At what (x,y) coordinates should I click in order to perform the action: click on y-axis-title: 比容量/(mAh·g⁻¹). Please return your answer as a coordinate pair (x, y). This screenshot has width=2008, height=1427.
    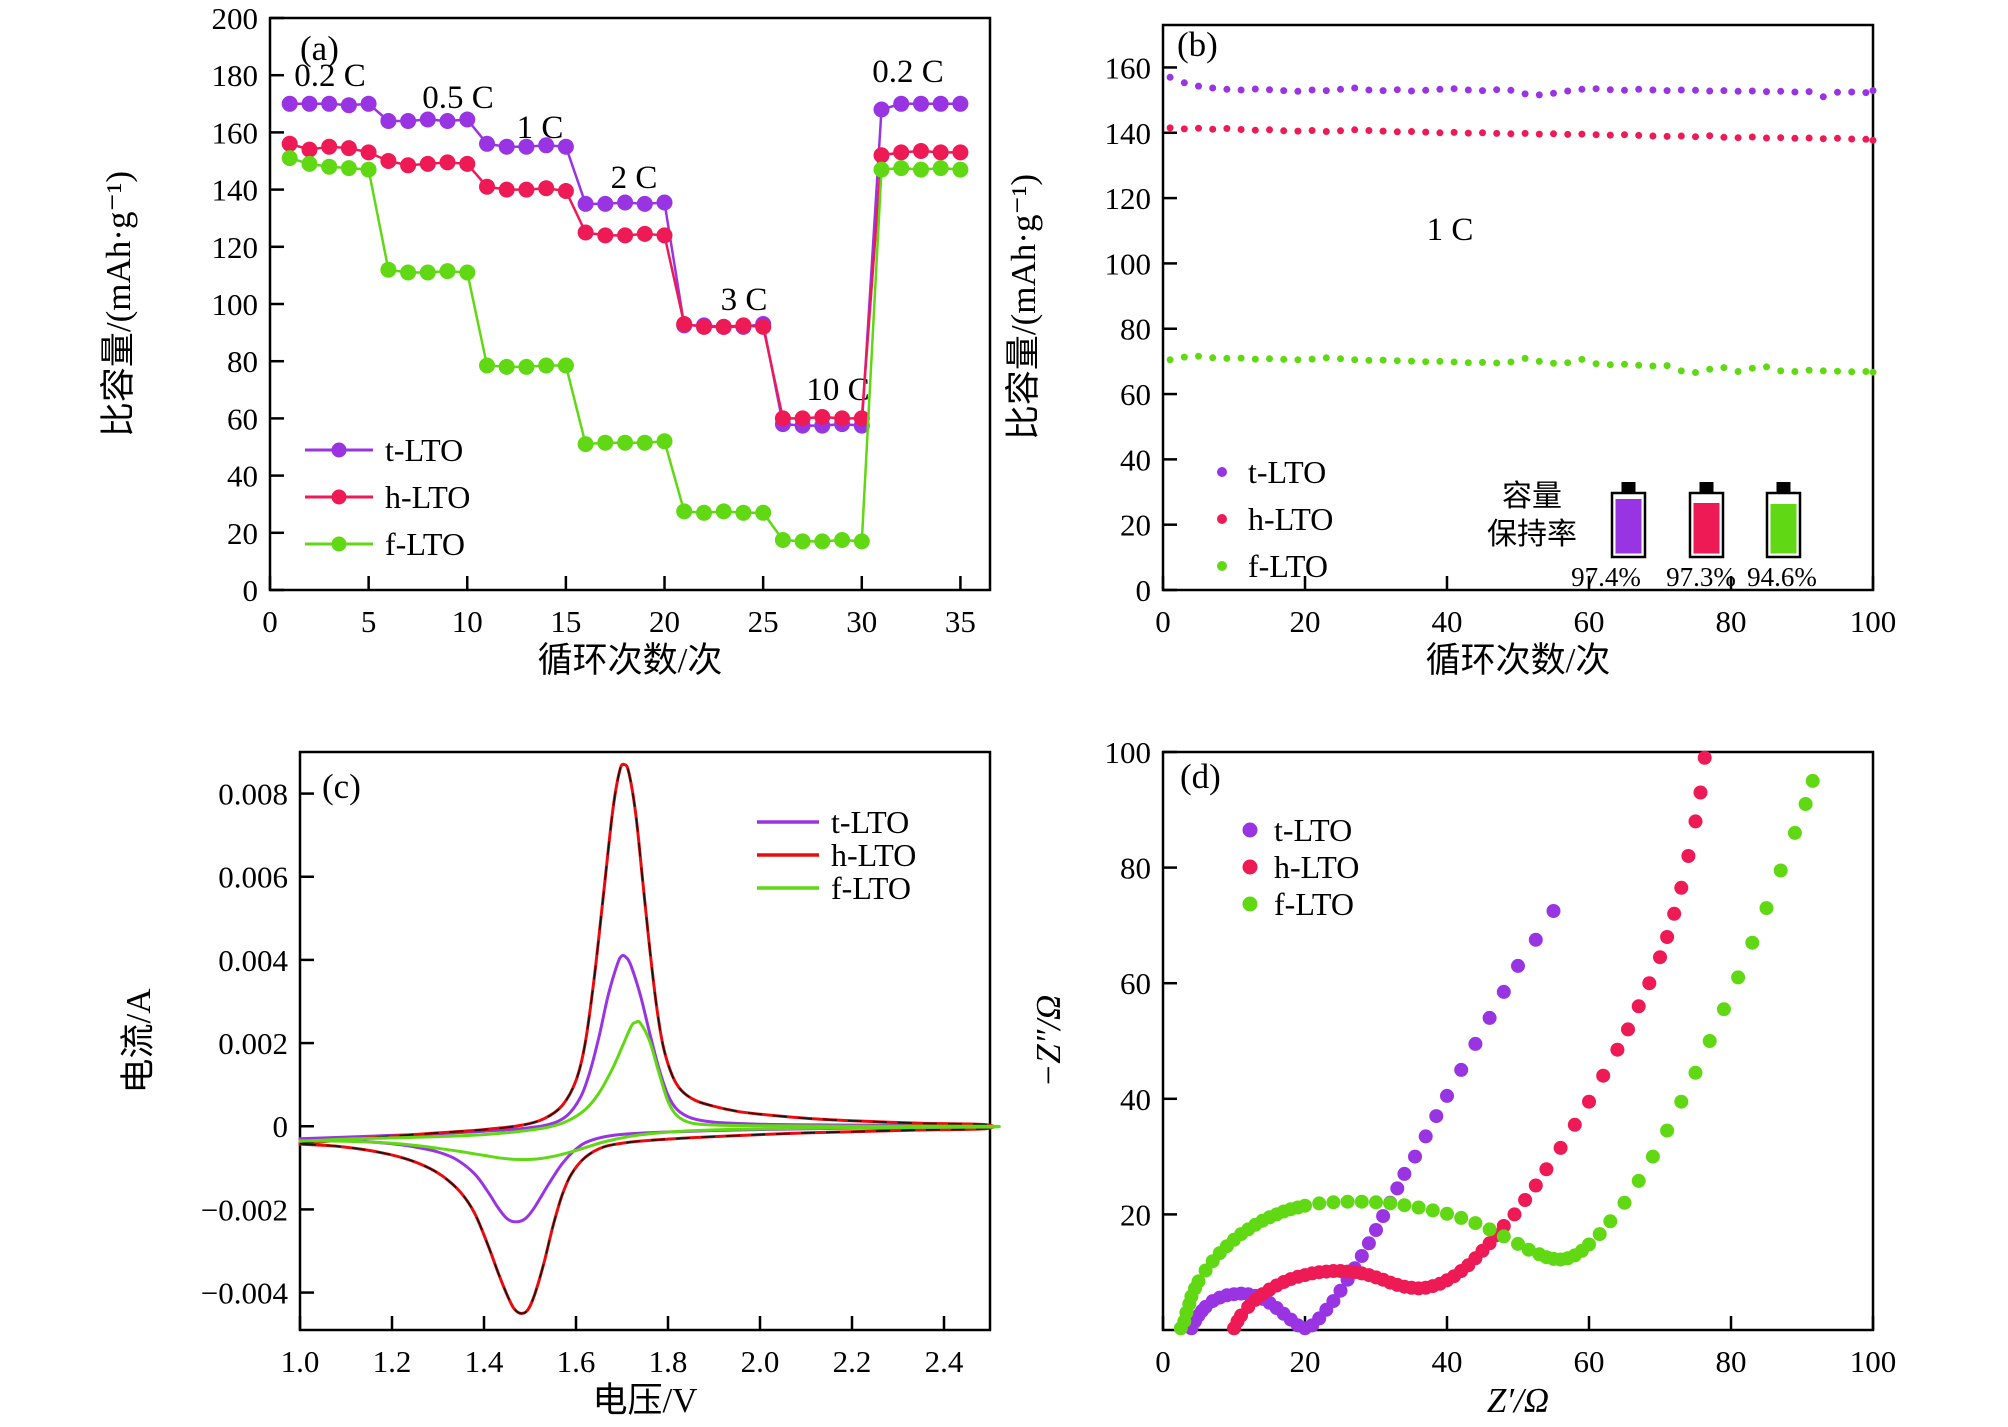
    Looking at the image, I should click on (1023, 307).